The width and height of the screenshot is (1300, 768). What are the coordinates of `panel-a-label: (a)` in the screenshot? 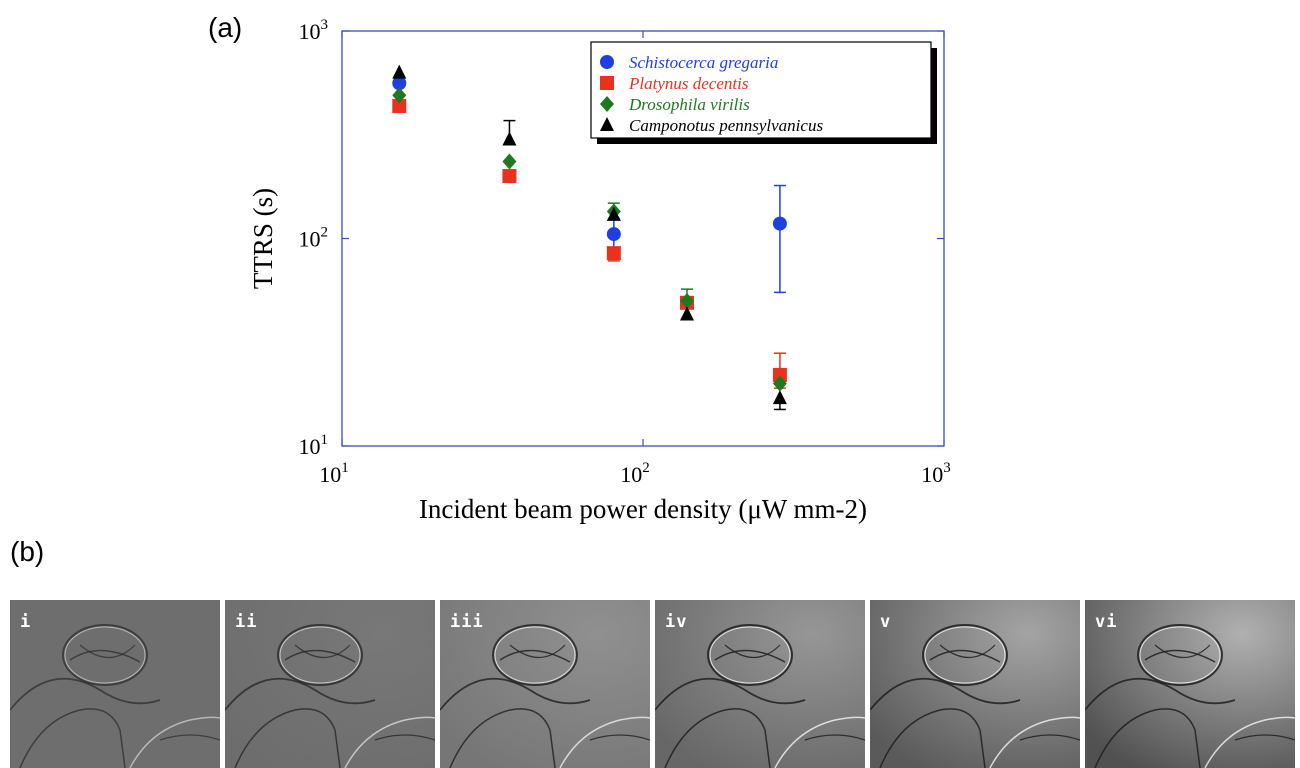 It's located at (225, 27).